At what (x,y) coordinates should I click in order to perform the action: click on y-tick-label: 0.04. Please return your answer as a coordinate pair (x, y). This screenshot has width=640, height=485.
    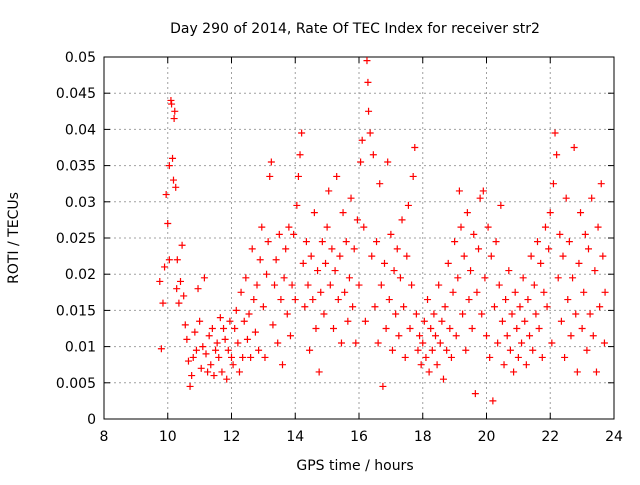
    Looking at the image, I should click on (80, 130).